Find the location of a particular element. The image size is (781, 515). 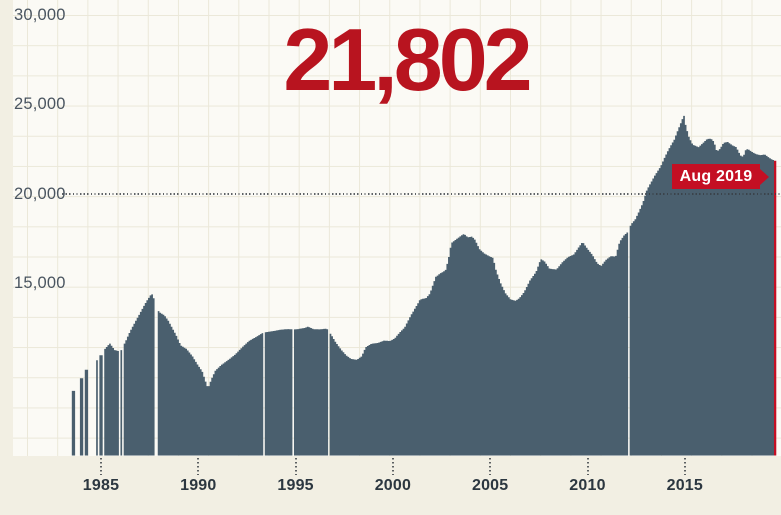

x-axis-tick-2015 is located at coordinates (684, 466).